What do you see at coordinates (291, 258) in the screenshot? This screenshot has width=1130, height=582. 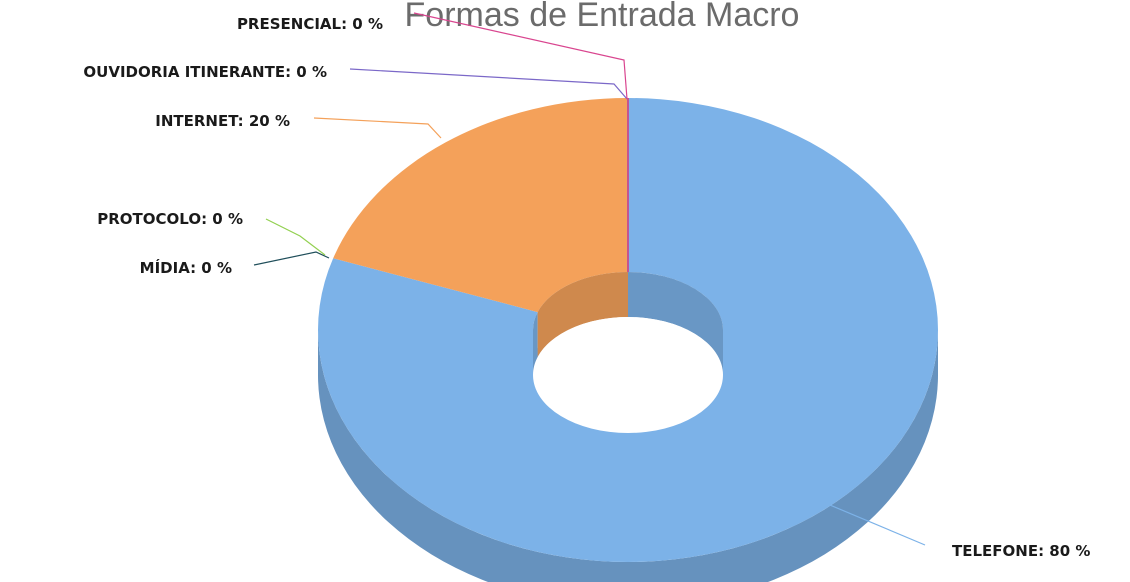 I see `leader-line-midia` at bounding box center [291, 258].